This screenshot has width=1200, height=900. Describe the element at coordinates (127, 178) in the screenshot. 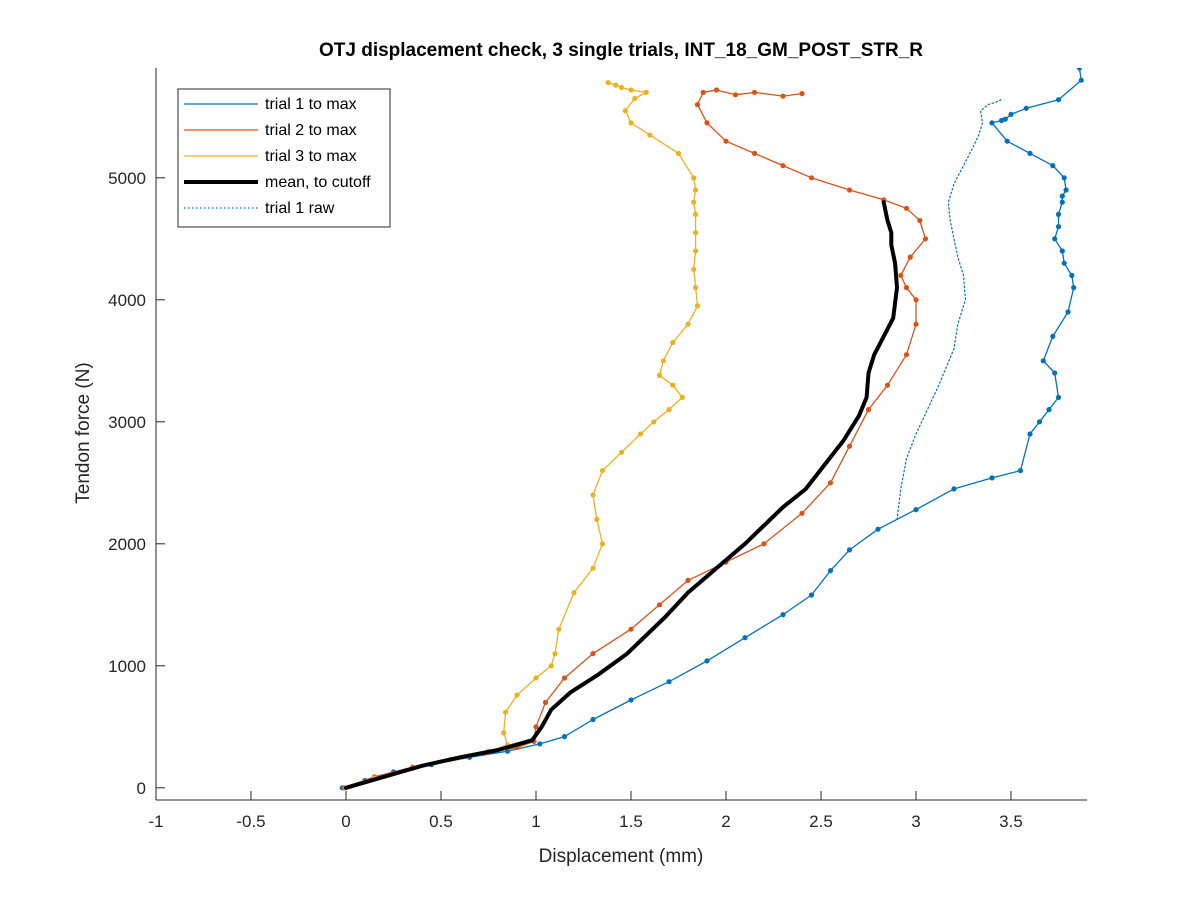

I see `y-tick-label: 5000` at that location.